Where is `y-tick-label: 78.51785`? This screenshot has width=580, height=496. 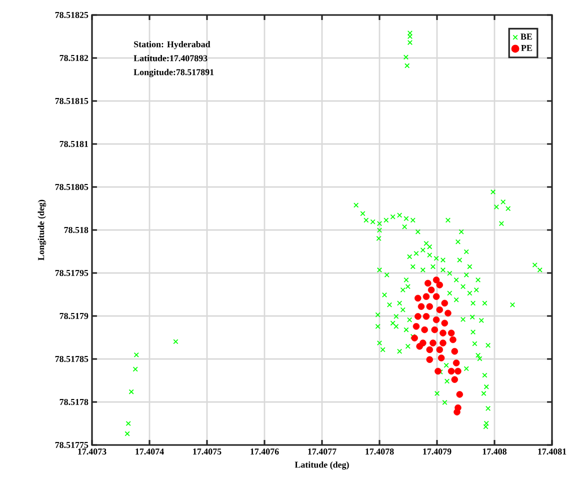
y-tick-label: 78.51785 is located at coordinates (71, 359).